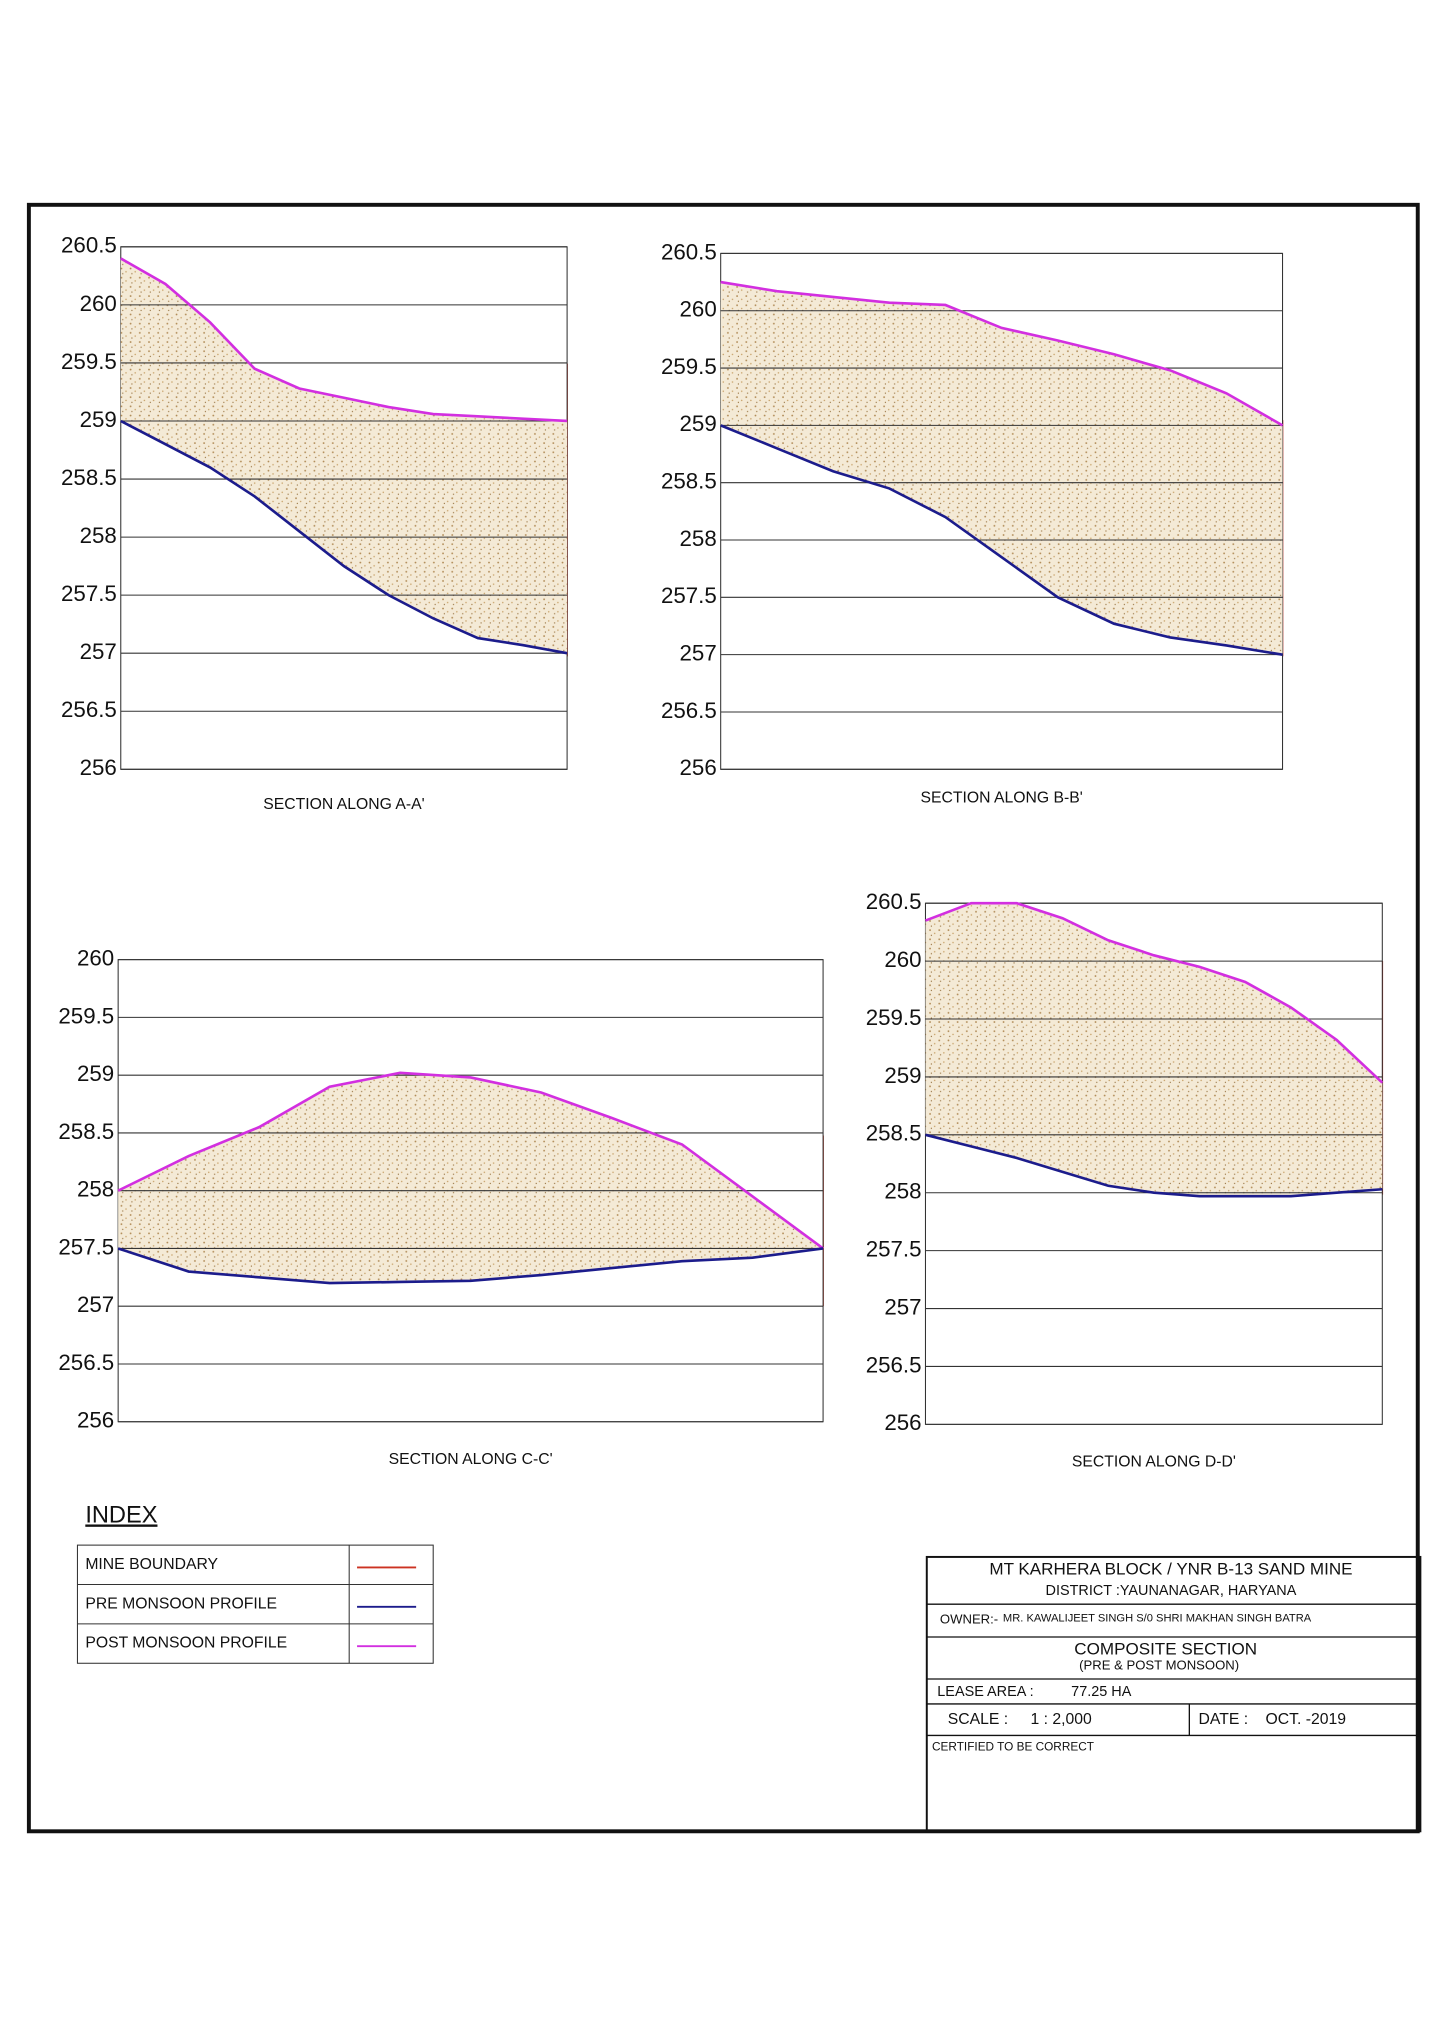 This screenshot has height=2044, width=1444. I want to click on mine-name: MT KARHERA BLOCK / YNR B-13 SAND MINE, so click(1170, 1569).